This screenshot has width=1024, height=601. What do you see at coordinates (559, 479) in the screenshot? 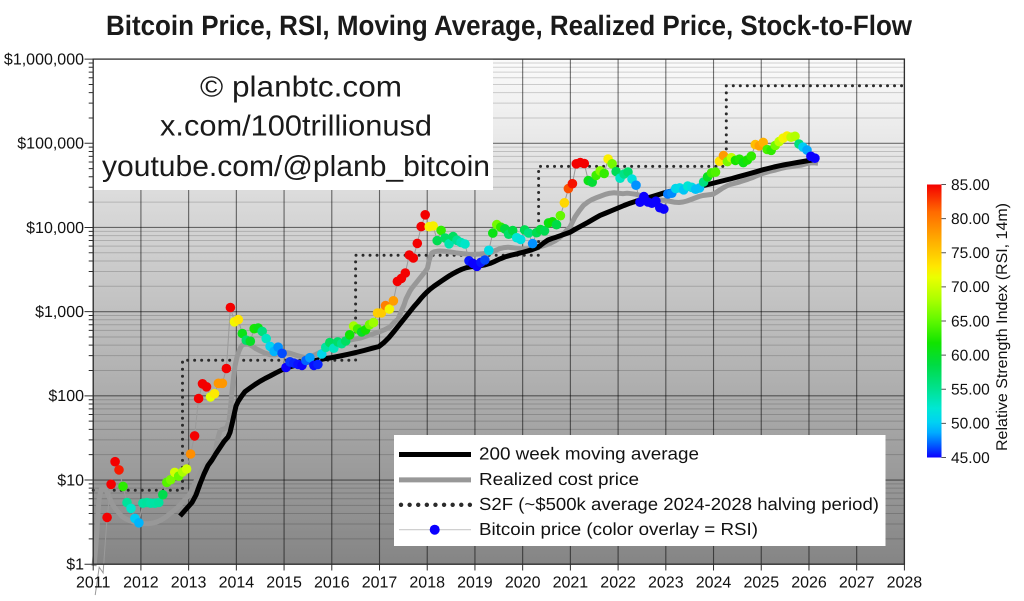
I see `svg-text: Realized cost price` at bounding box center [559, 479].